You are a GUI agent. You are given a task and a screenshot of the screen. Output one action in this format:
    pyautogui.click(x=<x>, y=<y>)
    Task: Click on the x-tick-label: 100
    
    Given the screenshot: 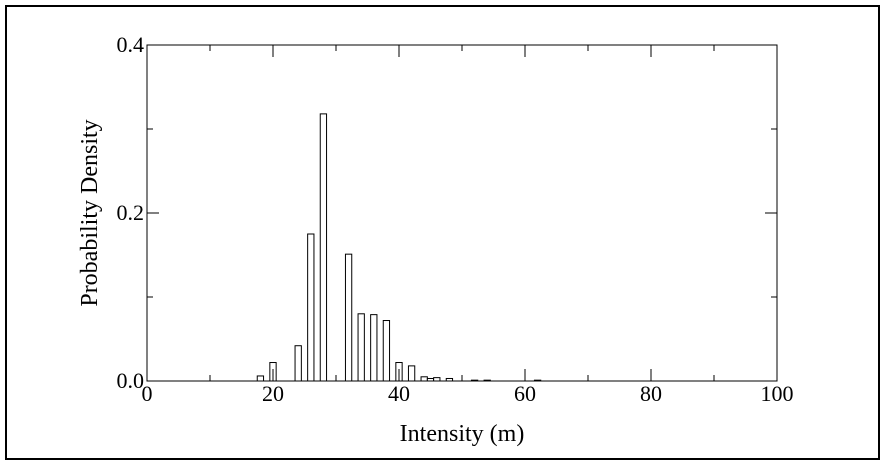 What is the action you would take?
    pyautogui.click(x=777, y=393)
    